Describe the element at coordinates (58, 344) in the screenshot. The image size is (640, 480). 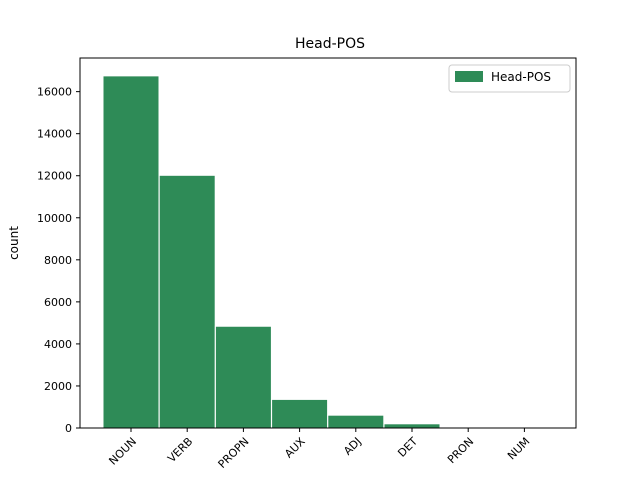
I see `y-tick-label: 4000` at that location.